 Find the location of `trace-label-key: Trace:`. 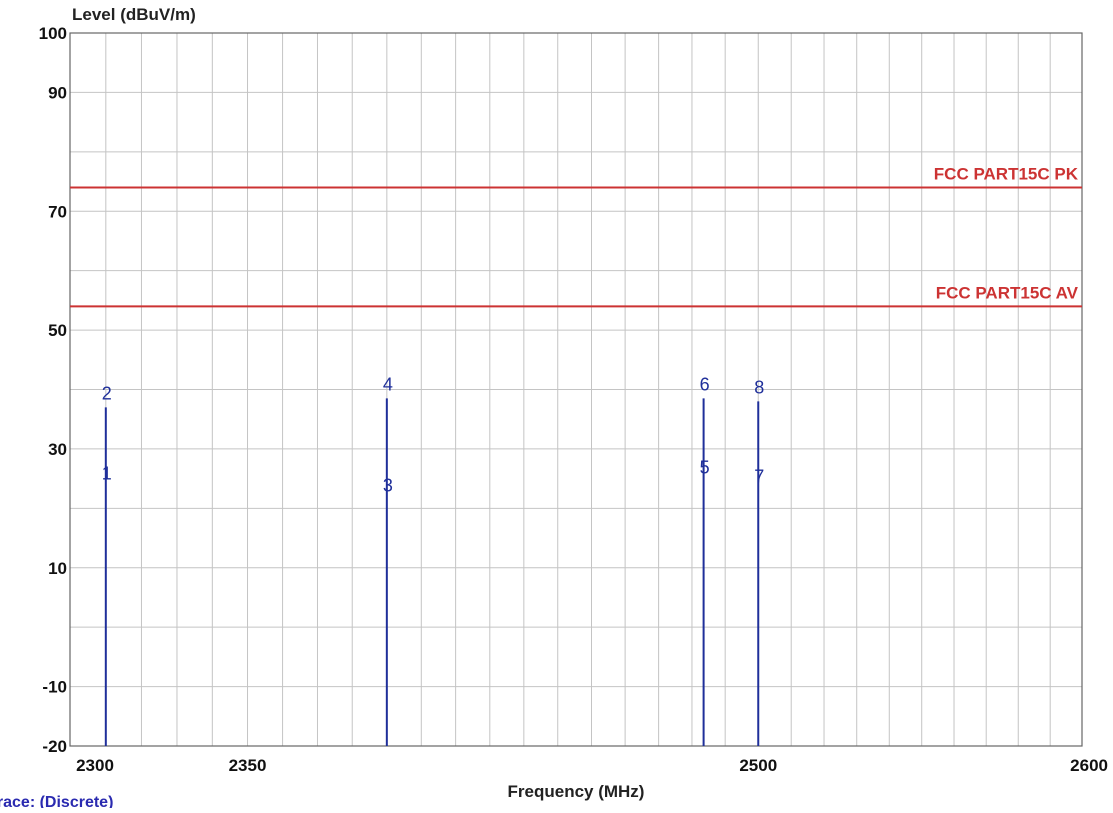

trace-label-key: Trace: is located at coordinates (20, 801).